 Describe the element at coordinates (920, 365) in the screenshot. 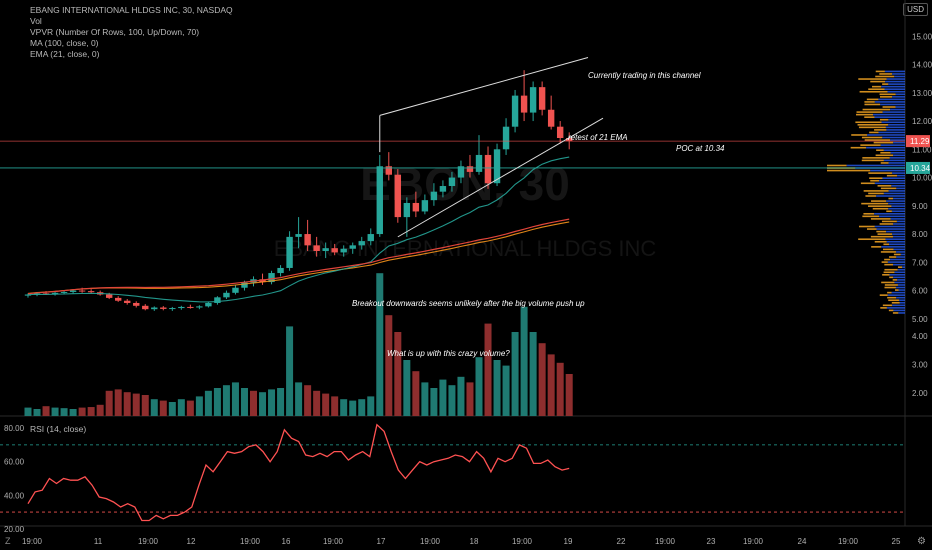

I see `volume-tick-label: 3.00` at that location.